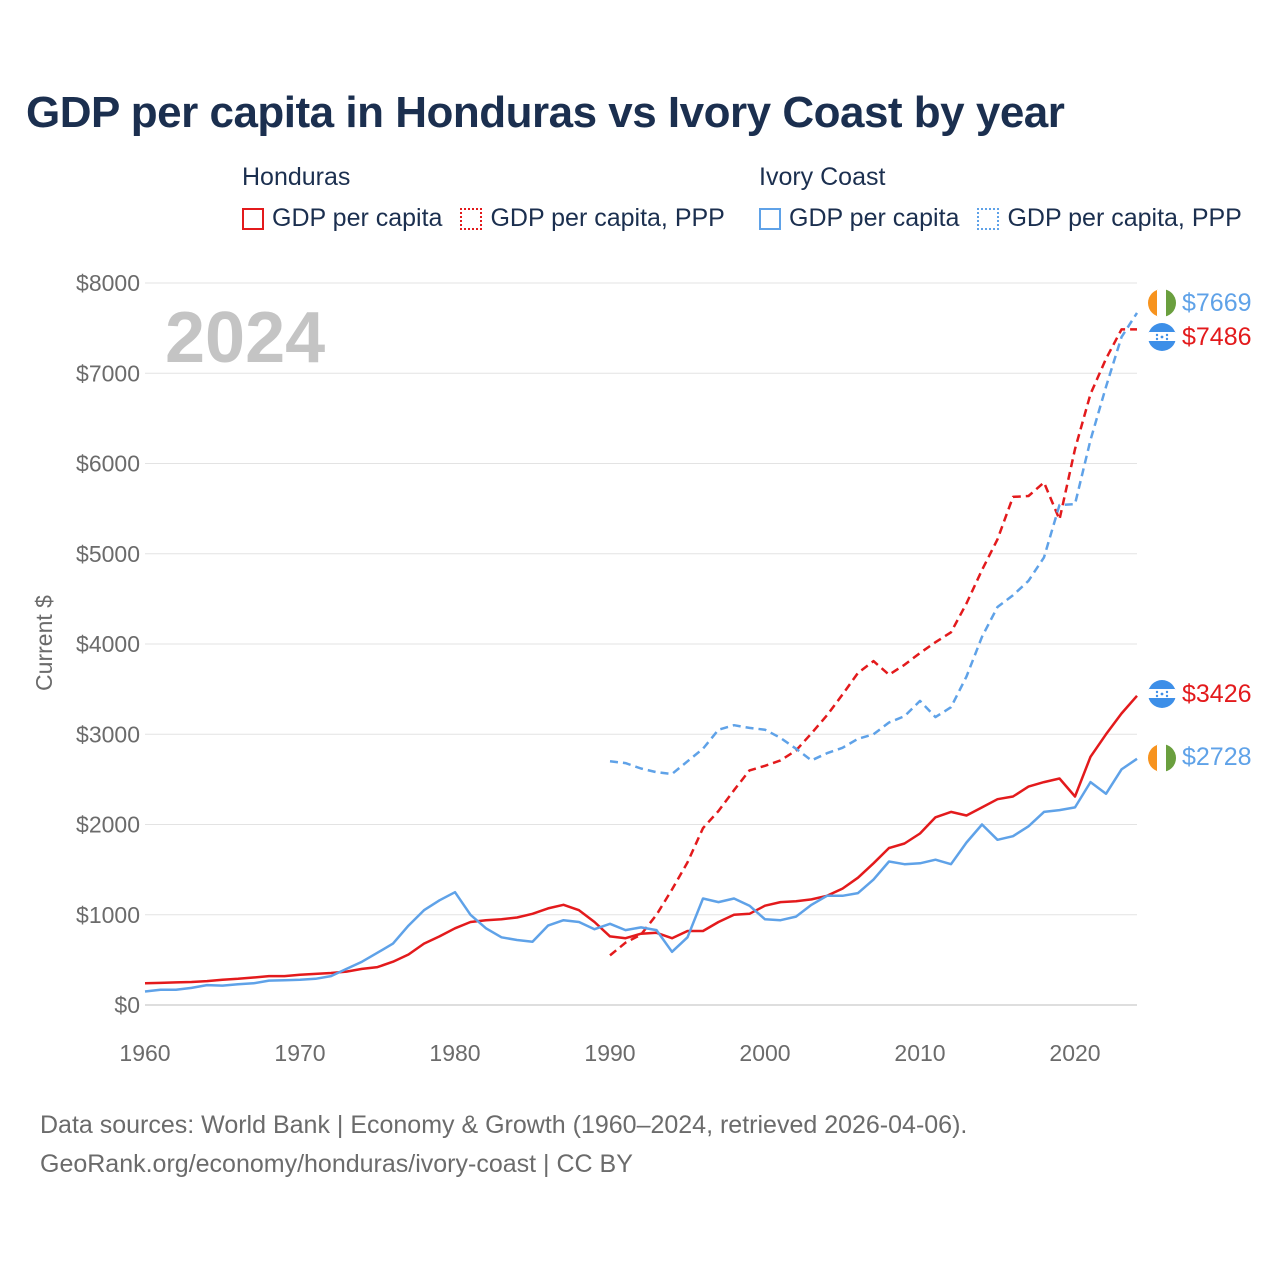 The height and width of the screenshot is (1280, 1280). I want to click on y-tick-label: $0, so click(127, 1005).